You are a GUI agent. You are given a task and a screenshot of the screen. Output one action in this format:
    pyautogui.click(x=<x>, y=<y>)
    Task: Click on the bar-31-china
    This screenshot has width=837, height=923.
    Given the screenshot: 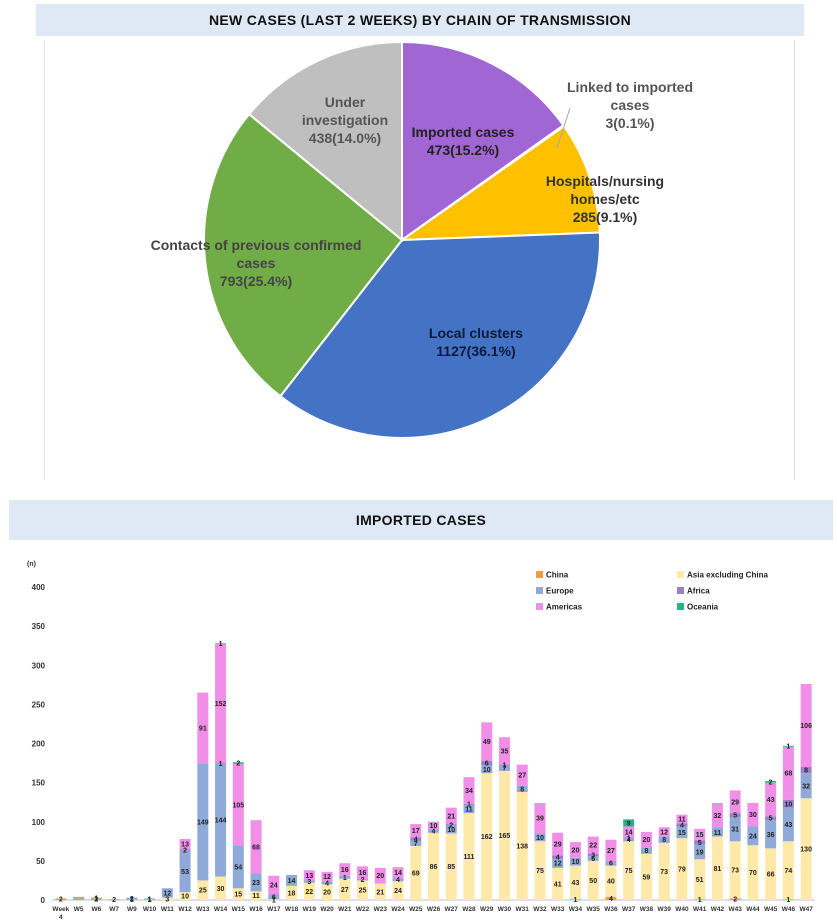 What is the action you would take?
    pyautogui.click(x=611, y=898)
    